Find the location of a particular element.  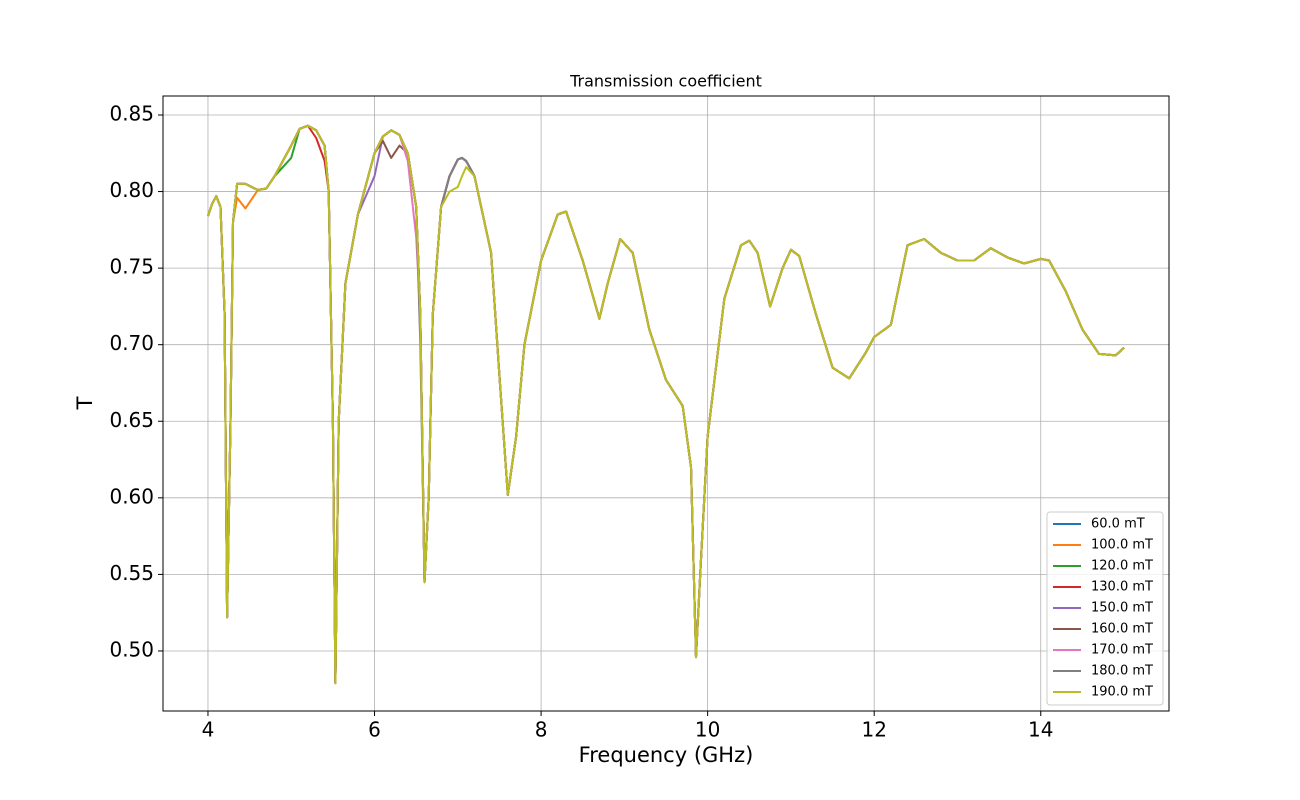

y-axis-label: T is located at coordinates (85, 403).